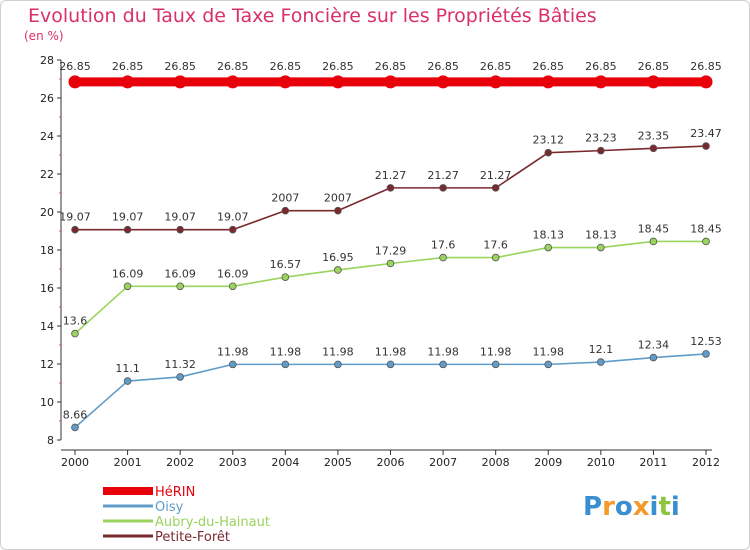 This screenshot has width=750, height=550. I want to click on logo-letter: o, so click(624, 507).